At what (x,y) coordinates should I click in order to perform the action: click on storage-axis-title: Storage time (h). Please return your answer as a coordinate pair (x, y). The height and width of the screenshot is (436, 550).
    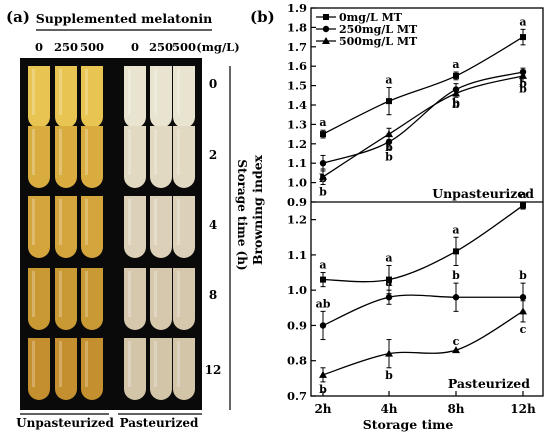
    Looking at the image, I should click on (242, 214).